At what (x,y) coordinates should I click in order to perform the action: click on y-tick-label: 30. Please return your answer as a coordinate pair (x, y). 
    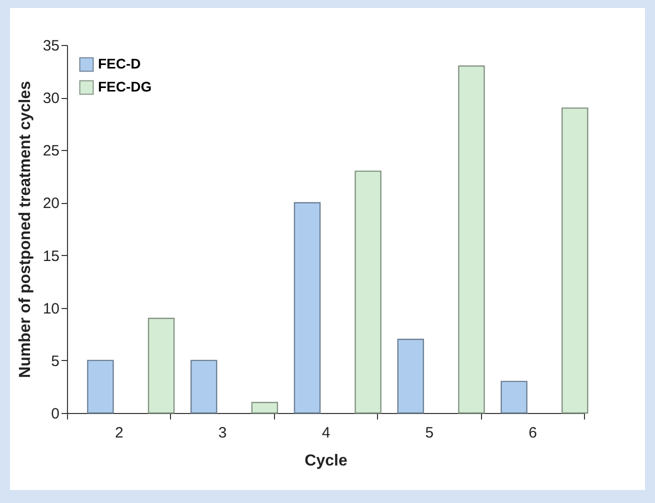
    Looking at the image, I should click on (51, 99).